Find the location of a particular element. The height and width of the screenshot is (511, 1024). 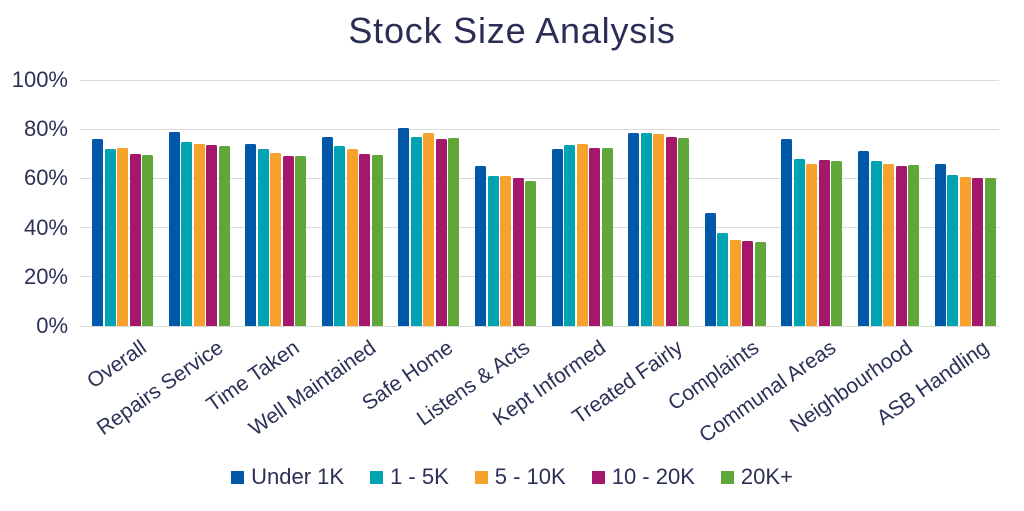

y-axis-tick-label: 40% is located at coordinates (45, 227).